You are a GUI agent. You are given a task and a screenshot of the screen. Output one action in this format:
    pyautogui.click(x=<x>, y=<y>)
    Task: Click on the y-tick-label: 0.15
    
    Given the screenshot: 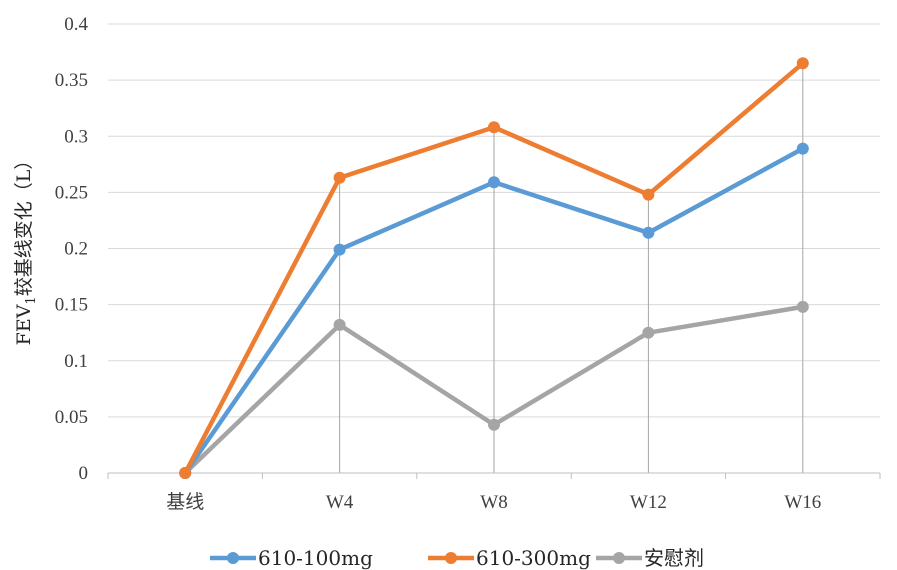 What is the action you would take?
    pyautogui.click(x=71, y=305)
    